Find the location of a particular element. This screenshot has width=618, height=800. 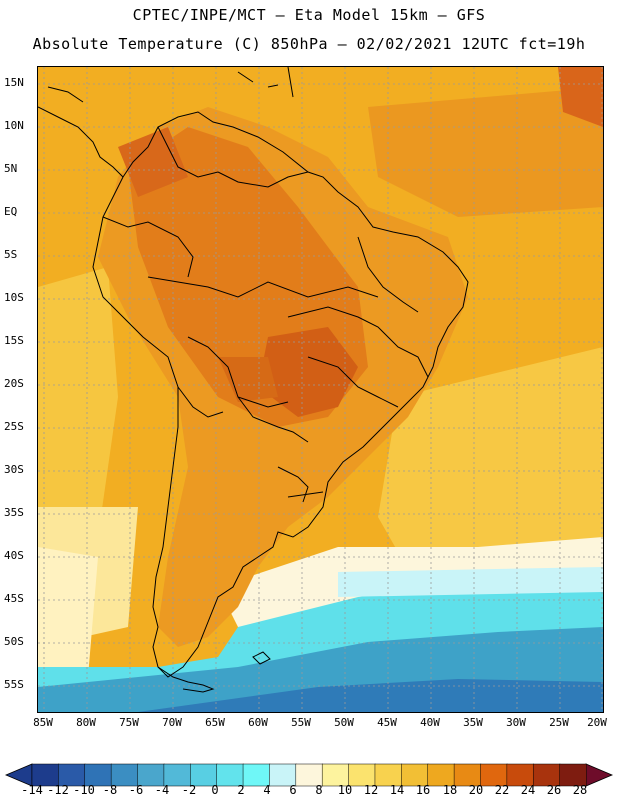

lat-label: EQ is located at coordinates (11, 211).